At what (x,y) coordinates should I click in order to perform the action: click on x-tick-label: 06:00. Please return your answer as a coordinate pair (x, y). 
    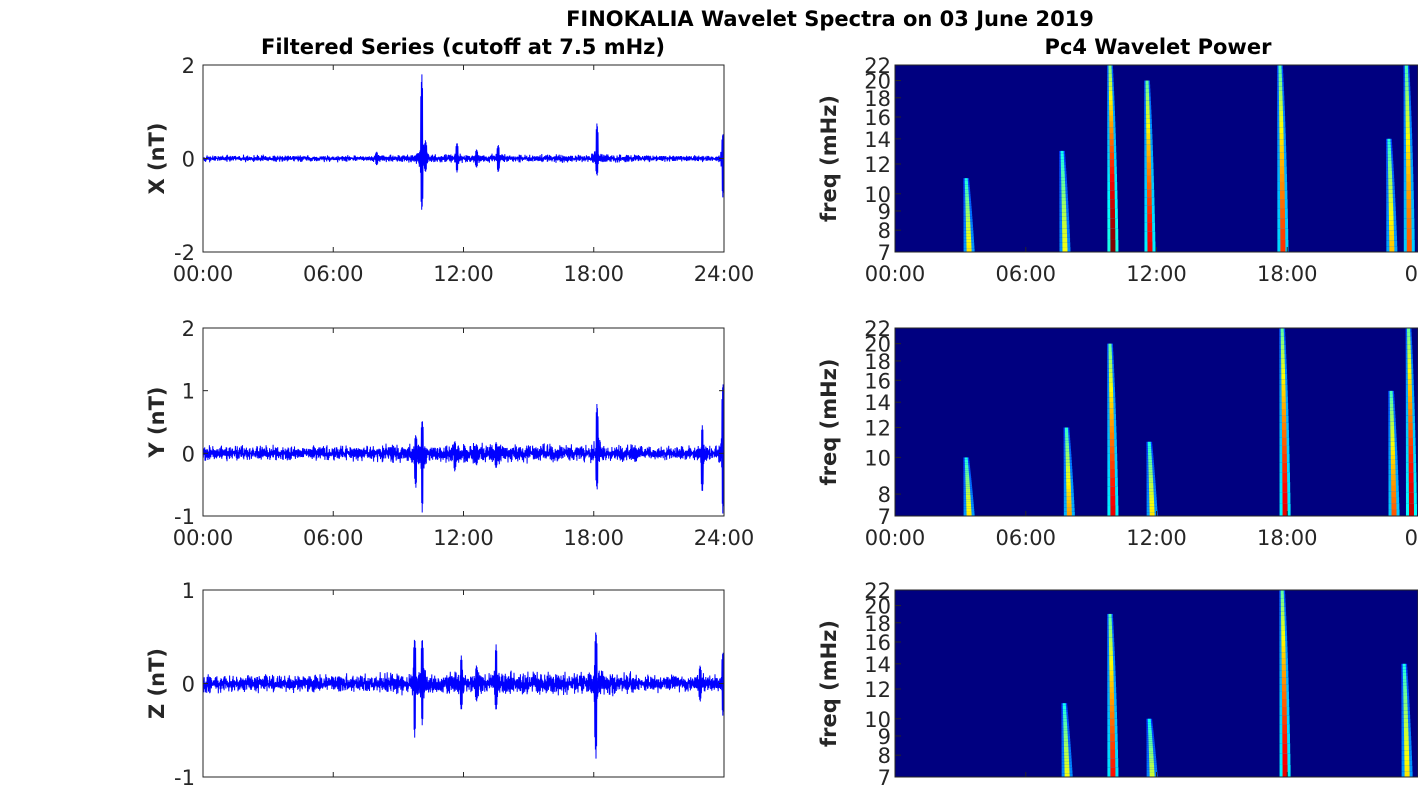
    Looking at the image, I should click on (333, 538).